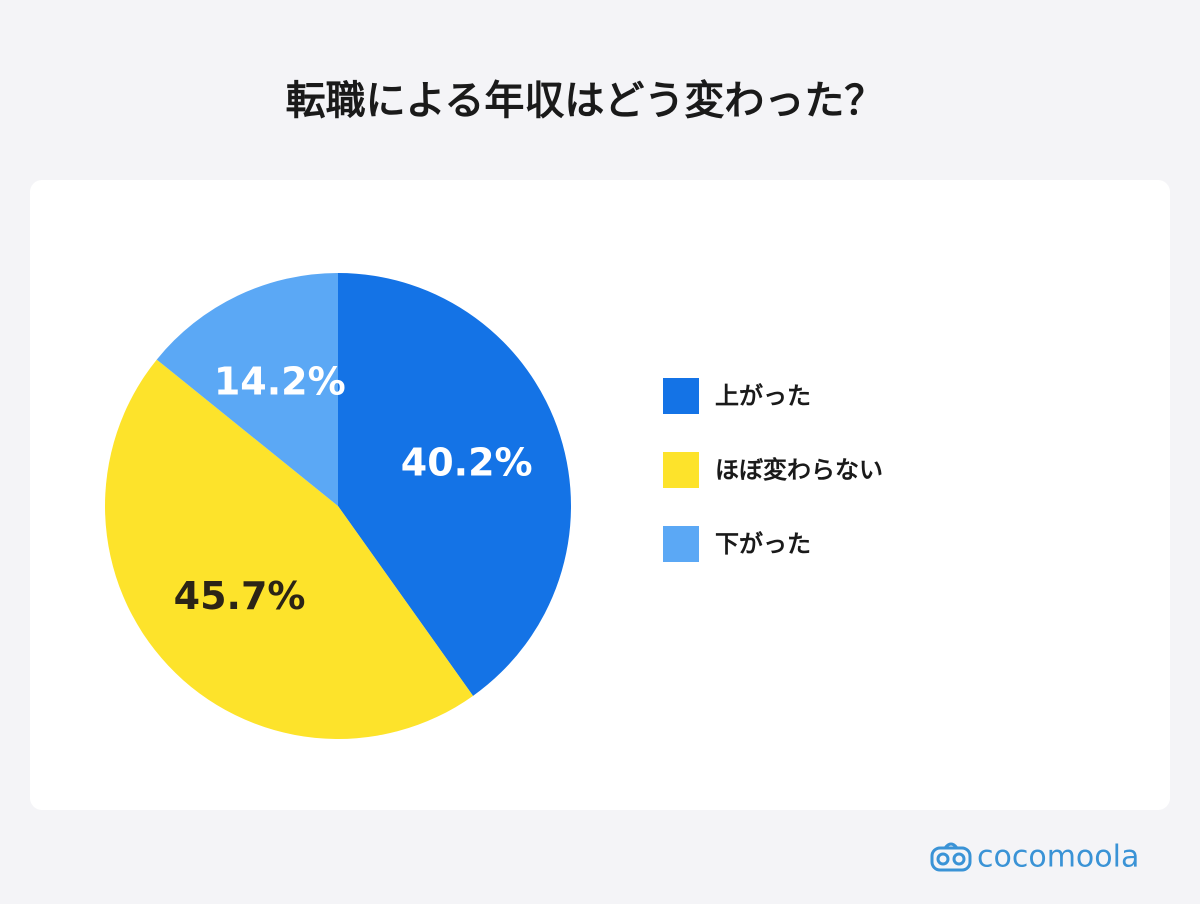 The image size is (1200, 904). Describe the element at coordinates (280, 382) in the screenshot. I see `slice-label: 14.2%` at that location.